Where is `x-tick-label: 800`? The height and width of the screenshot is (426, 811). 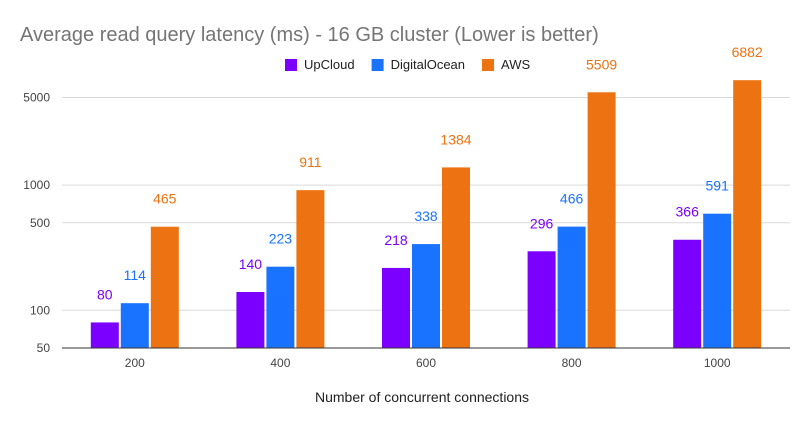 x-tick-label: 800 is located at coordinates (572, 363).